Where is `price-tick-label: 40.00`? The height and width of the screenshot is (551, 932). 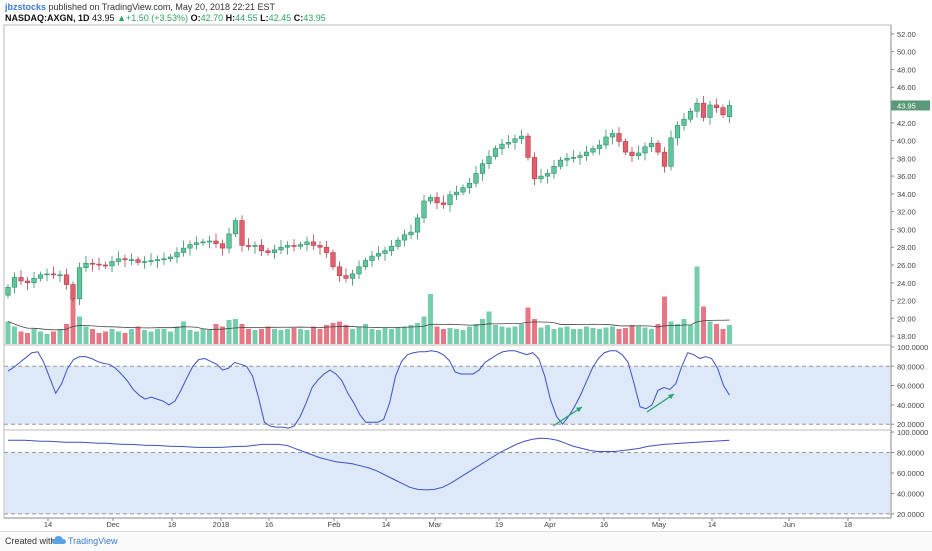 price-tick-label: 40.00 is located at coordinates (906, 141).